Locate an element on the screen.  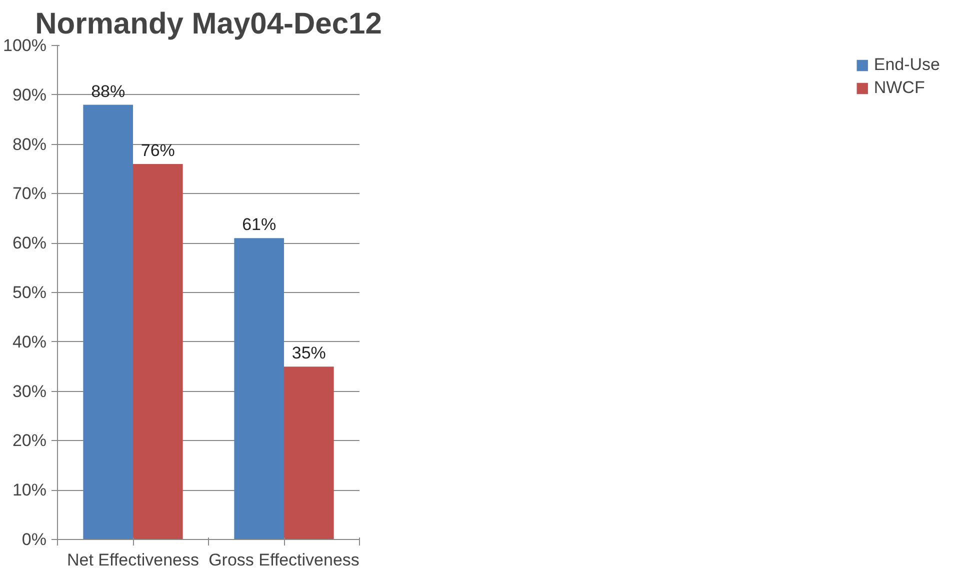
y-tick-label: 60% is located at coordinates (29, 243).